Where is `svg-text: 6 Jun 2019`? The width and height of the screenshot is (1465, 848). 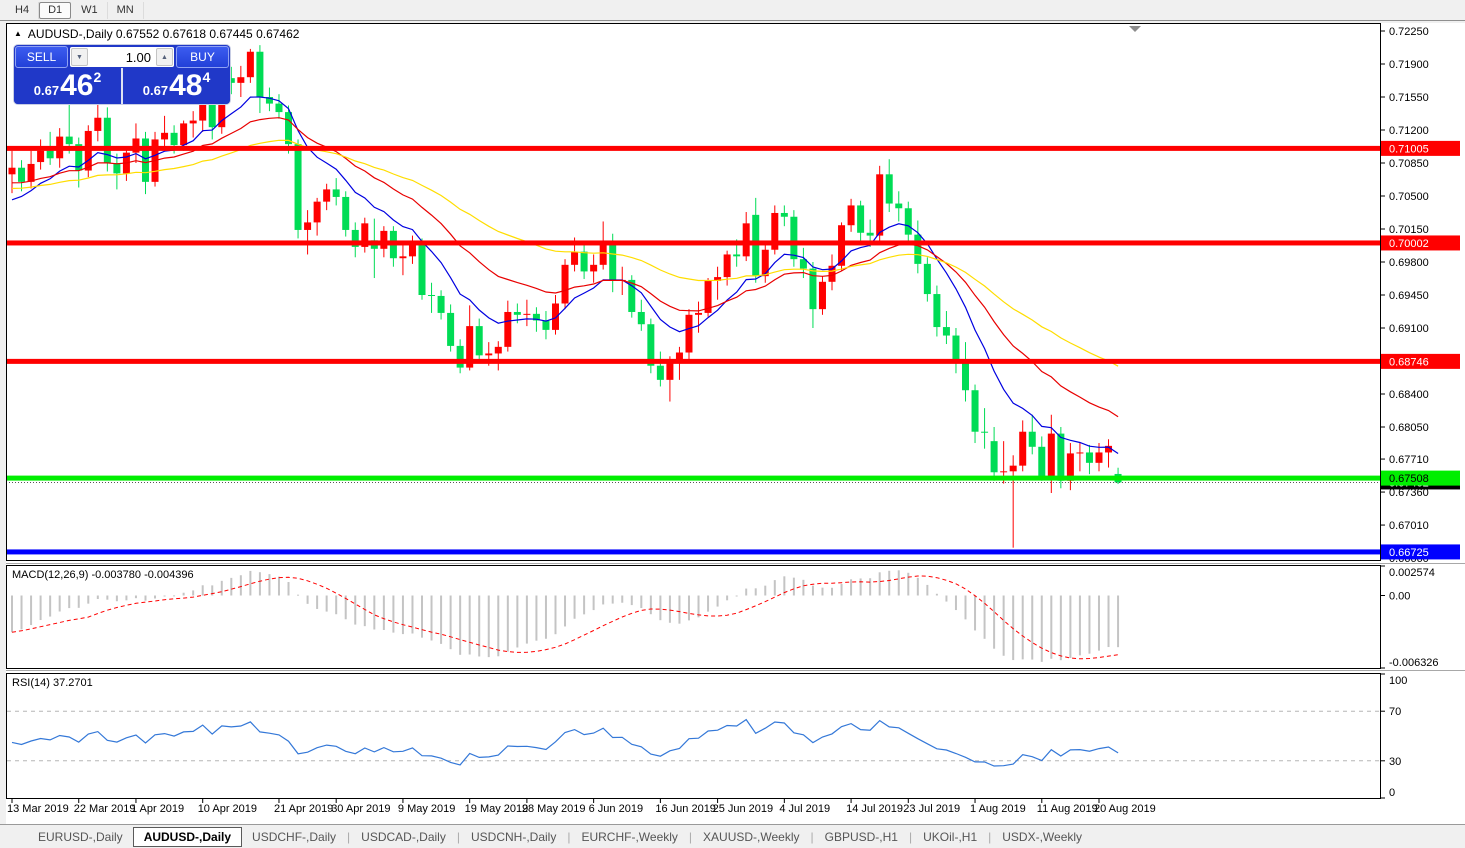
svg-text: 6 Jun 2019 is located at coordinates (616, 809).